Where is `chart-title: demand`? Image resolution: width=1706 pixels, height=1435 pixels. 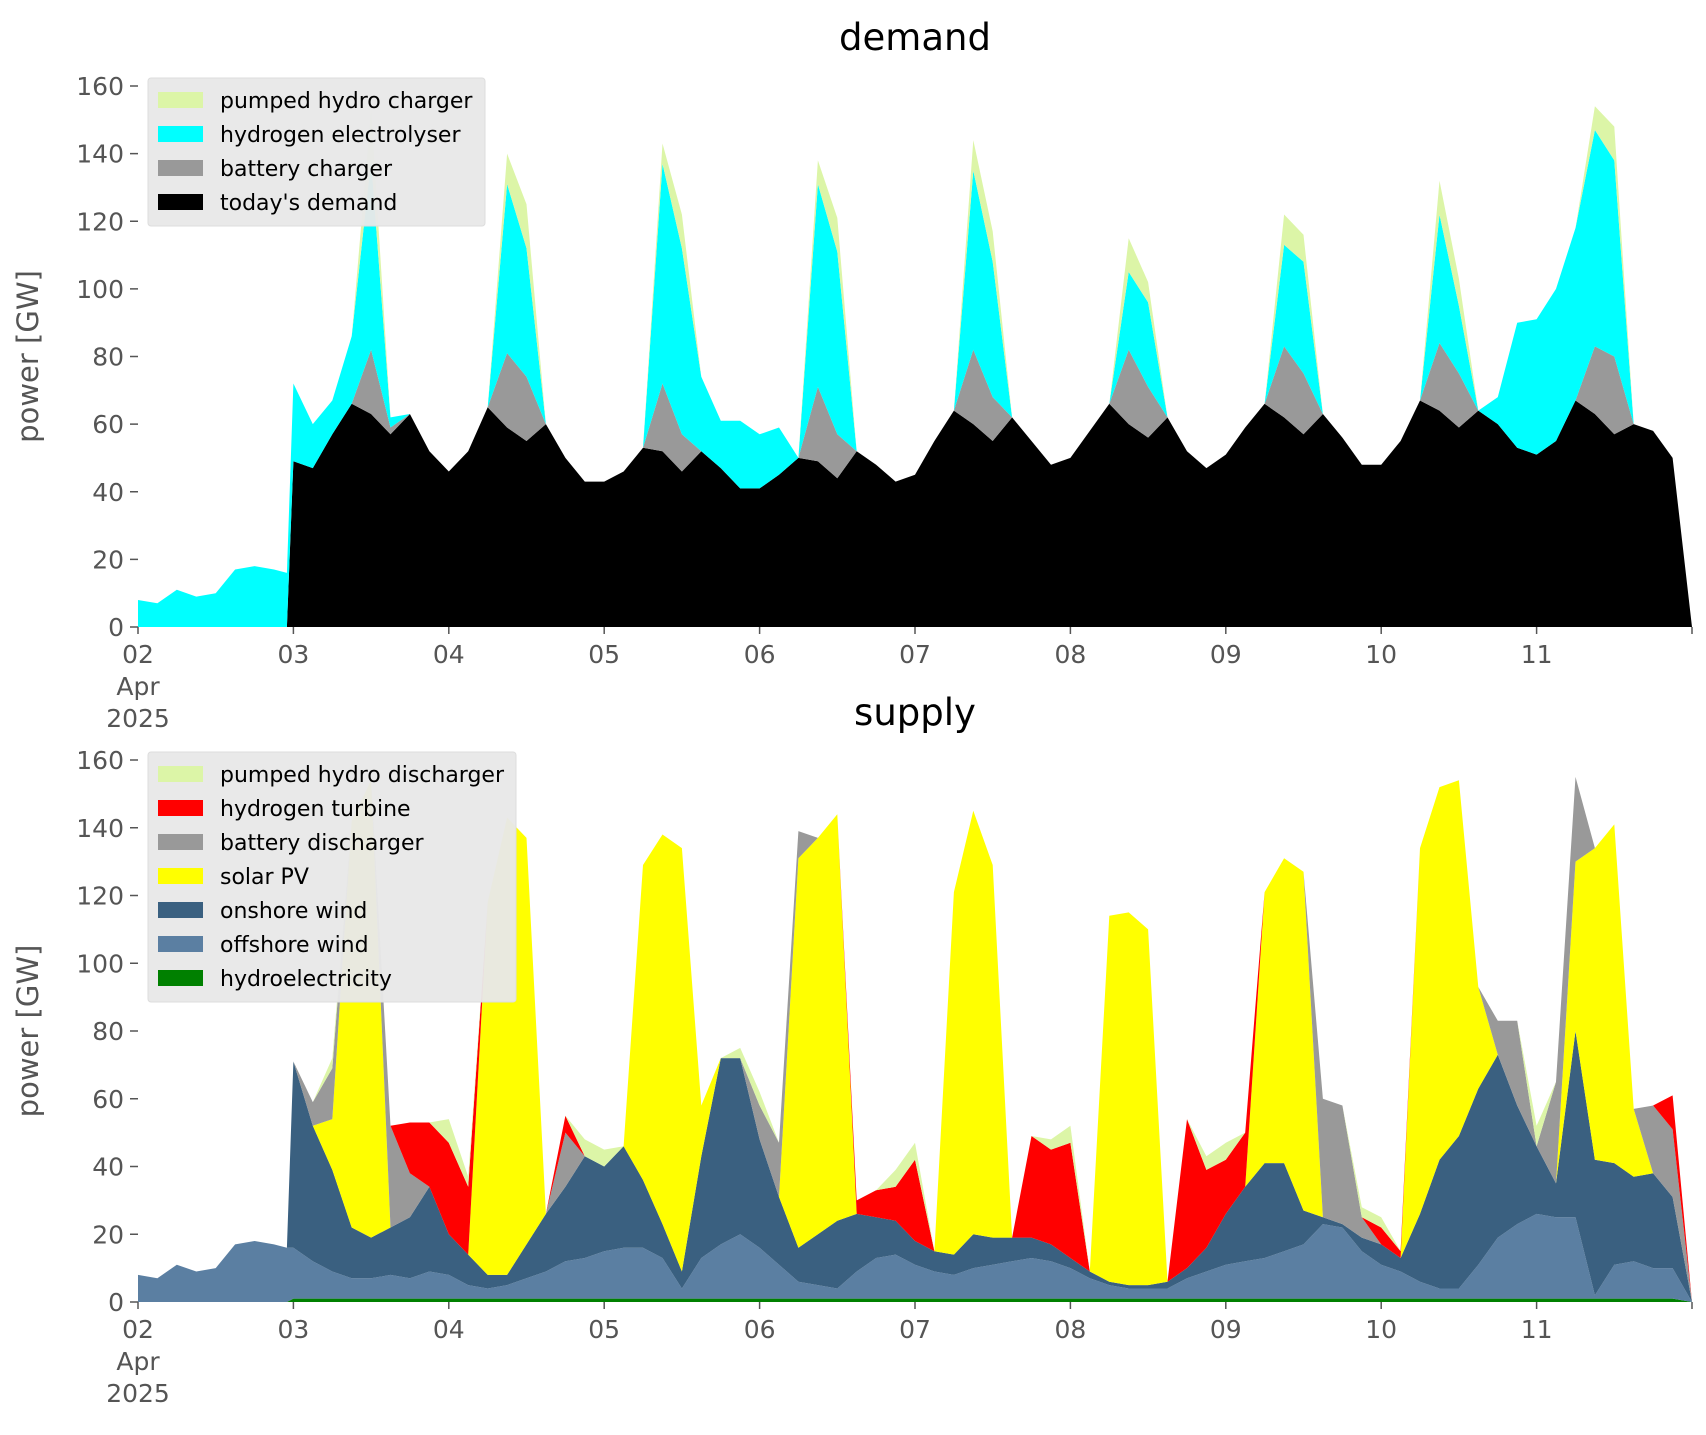 chart-title: demand is located at coordinates (915, 37).